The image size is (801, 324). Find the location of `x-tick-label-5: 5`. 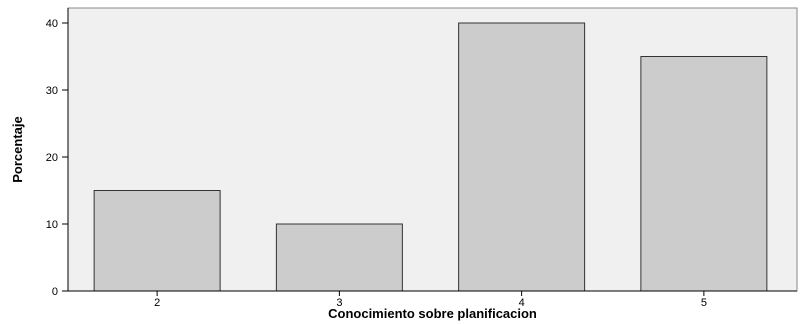

x-tick-label-5: 5 is located at coordinates (704, 303).